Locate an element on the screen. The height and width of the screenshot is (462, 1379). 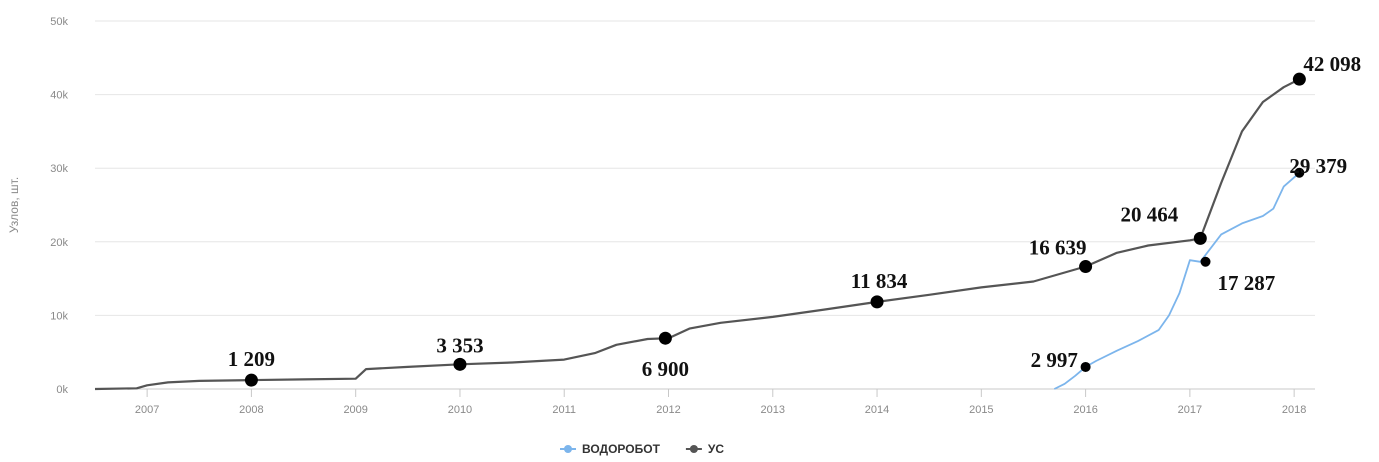
x-tick-label: 2017 is located at coordinates (1190, 410).